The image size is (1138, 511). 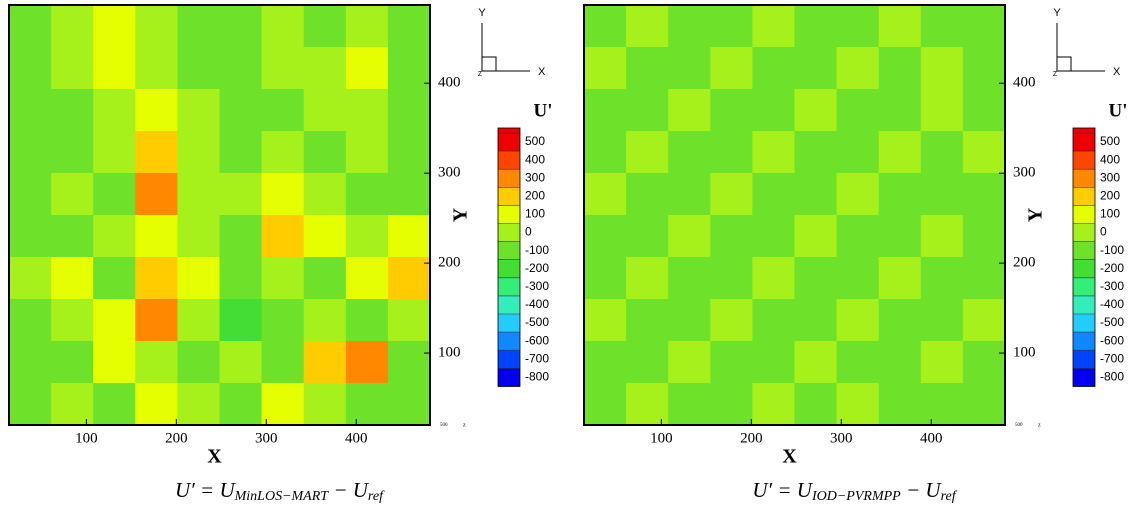 I want to click on y-tick-label: 400, so click(x=1024, y=83).